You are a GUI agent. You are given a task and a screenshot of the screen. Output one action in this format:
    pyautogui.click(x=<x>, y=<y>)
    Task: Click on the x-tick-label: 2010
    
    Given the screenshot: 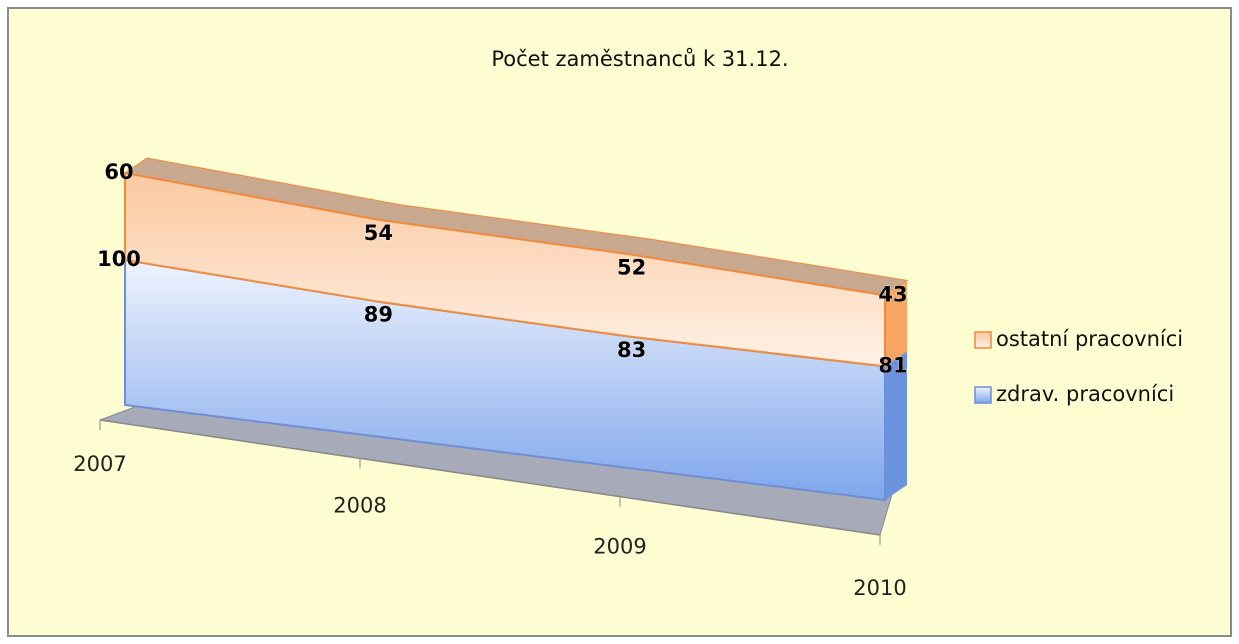 What is the action you would take?
    pyautogui.click(x=879, y=588)
    